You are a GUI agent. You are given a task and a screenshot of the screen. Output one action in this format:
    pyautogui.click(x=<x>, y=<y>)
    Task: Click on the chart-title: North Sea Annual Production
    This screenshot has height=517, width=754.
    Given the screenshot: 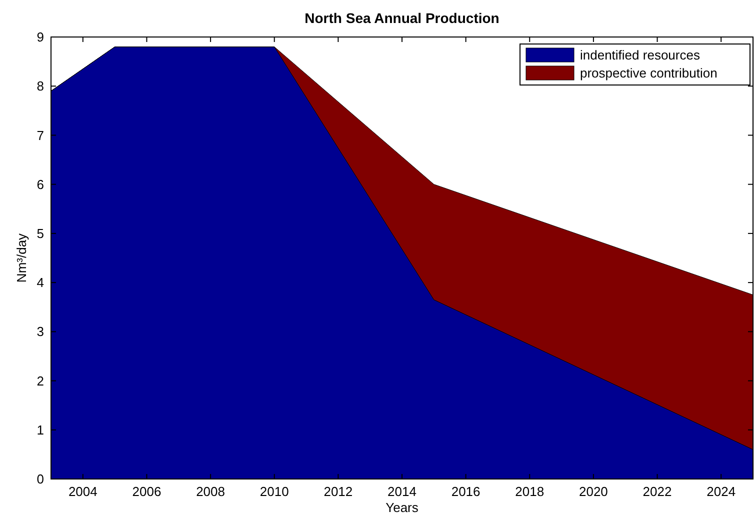 What is the action you would take?
    pyautogui.click(x=402, y=18)
    